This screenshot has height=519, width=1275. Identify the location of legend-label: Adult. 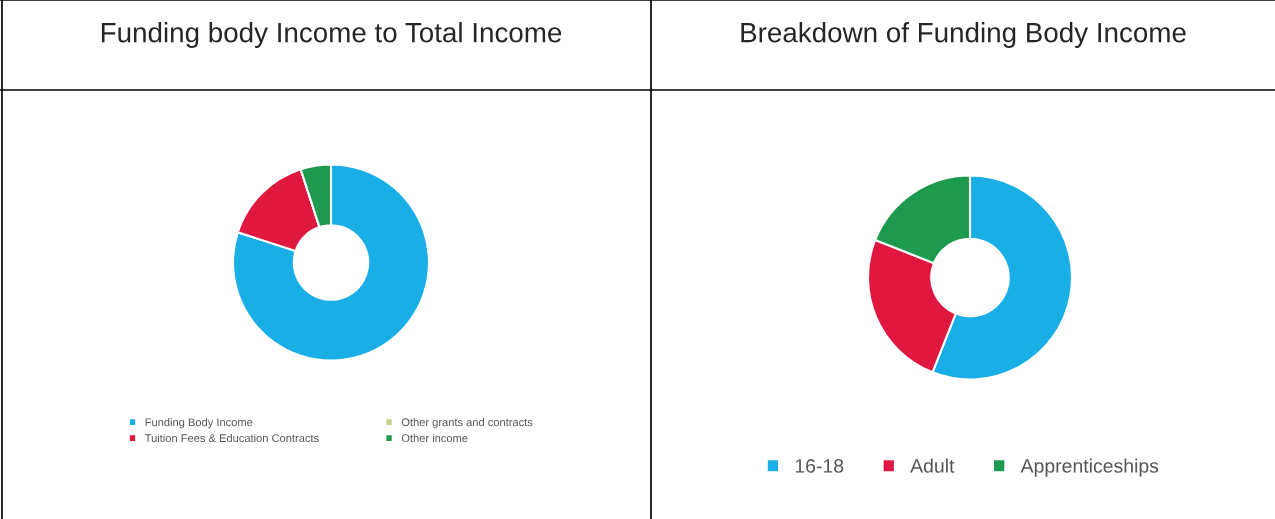
(932, 465).